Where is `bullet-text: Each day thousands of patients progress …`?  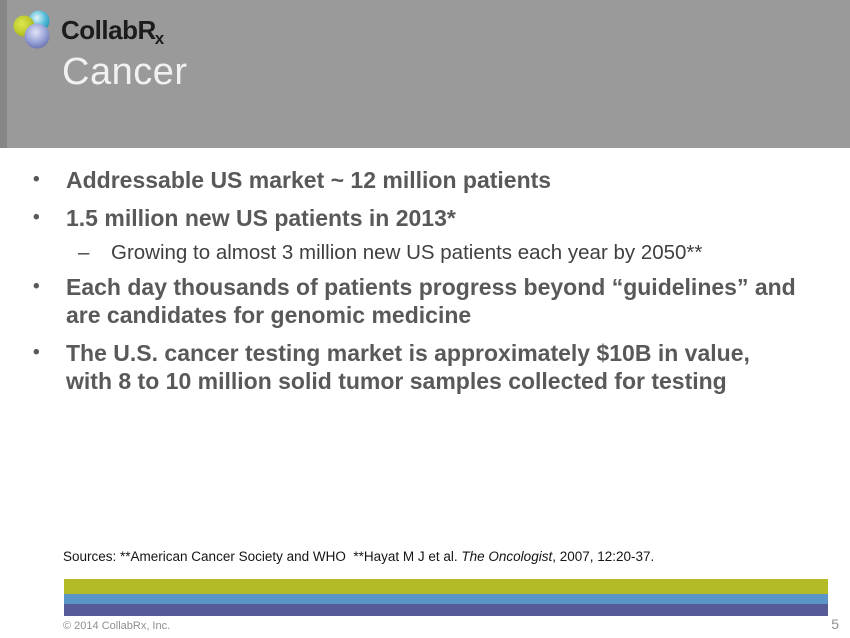
bullet-text: Each day thousands of patients progress … is located at coordinates (431, 301).